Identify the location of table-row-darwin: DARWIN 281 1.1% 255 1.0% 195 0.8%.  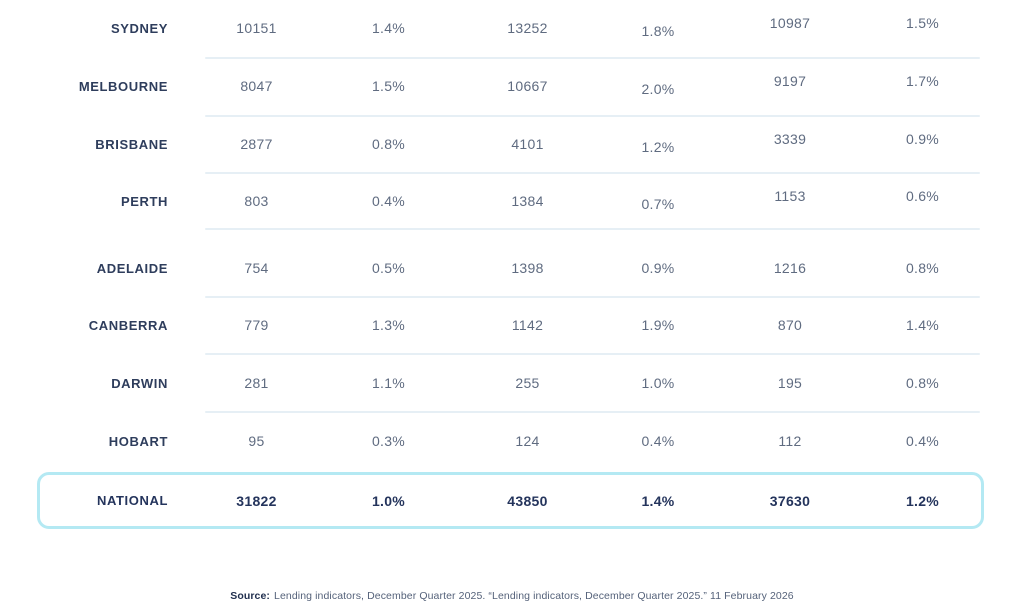
(490, 383).